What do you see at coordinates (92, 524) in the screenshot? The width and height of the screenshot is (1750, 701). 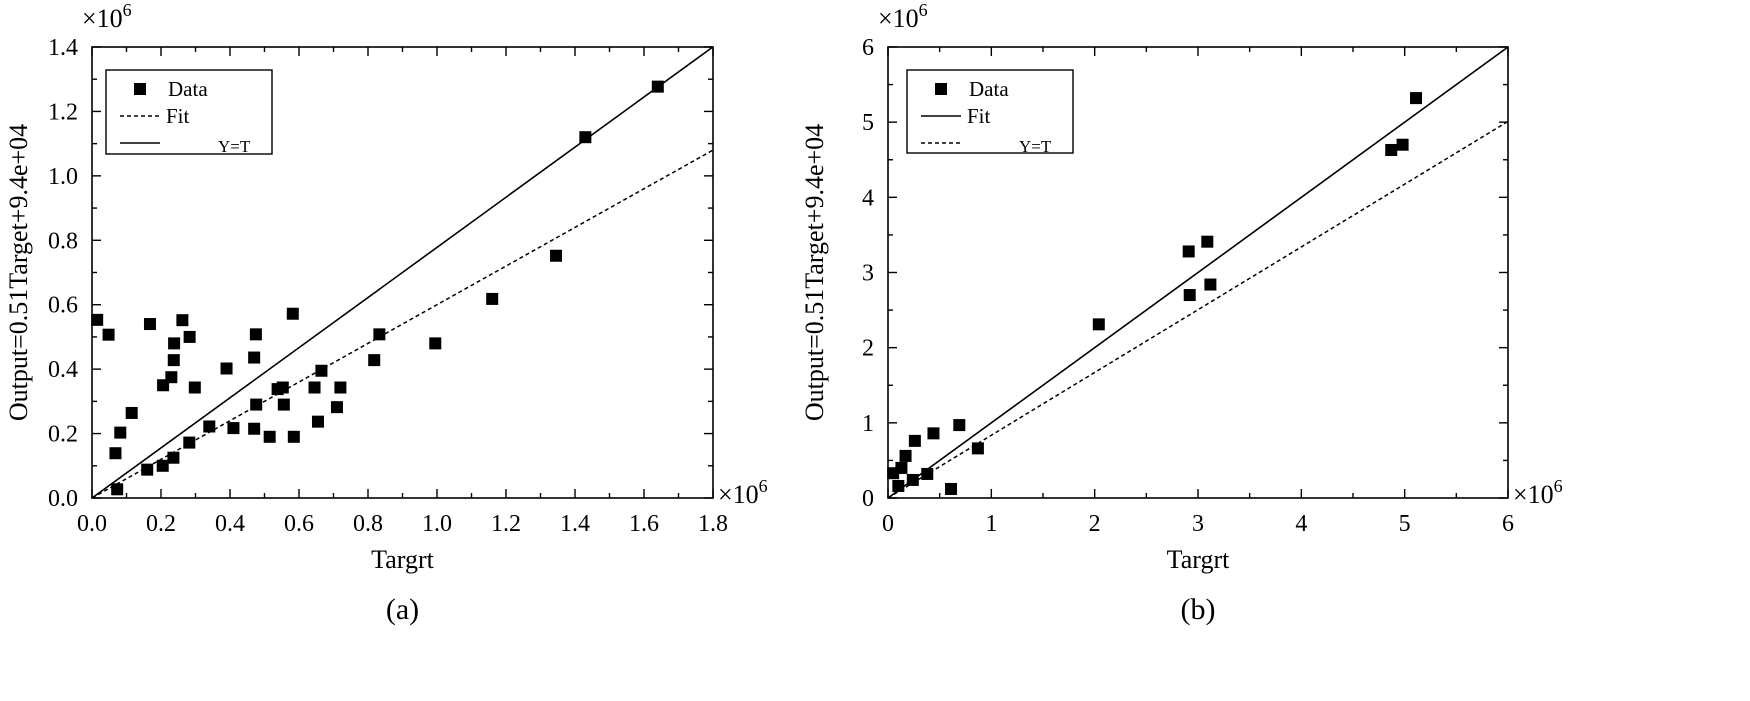 I see `x-tick-label: 0.0` at bounding box center [92, 524].